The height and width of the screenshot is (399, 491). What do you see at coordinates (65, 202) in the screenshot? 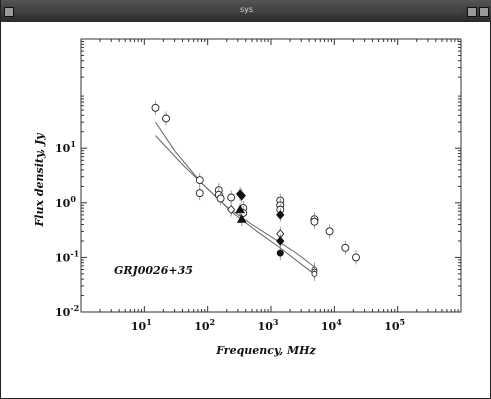
I see `y-tick-label: 10⁰` at bounding box center [65, 202].